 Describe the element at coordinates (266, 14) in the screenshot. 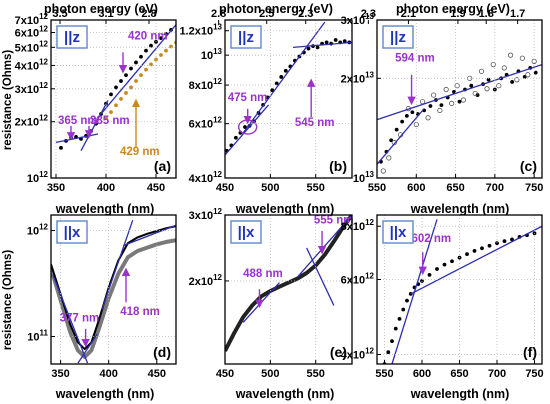

I see `top-tick-label: 2.5` at that location.